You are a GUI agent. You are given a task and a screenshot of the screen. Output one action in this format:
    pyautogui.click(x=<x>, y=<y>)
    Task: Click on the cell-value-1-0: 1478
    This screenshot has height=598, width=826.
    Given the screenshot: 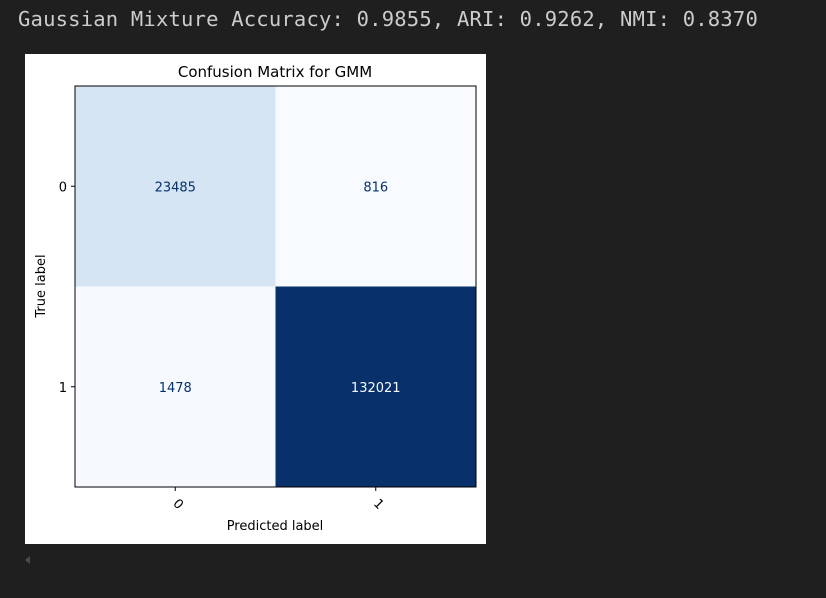 What is the action you would take?
    pyautogui.click(x=175, y=388)
    